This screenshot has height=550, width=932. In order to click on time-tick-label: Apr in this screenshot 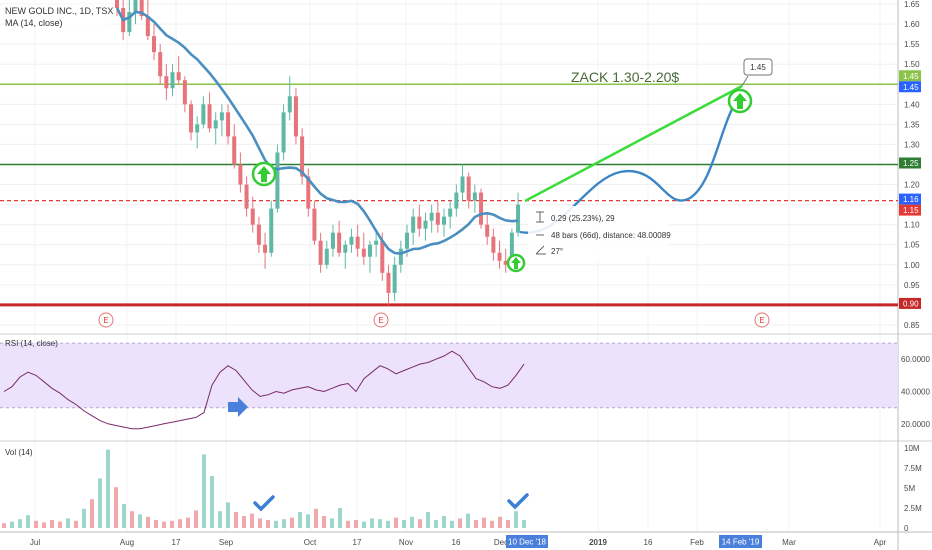, I will do `click(880, 542)`.